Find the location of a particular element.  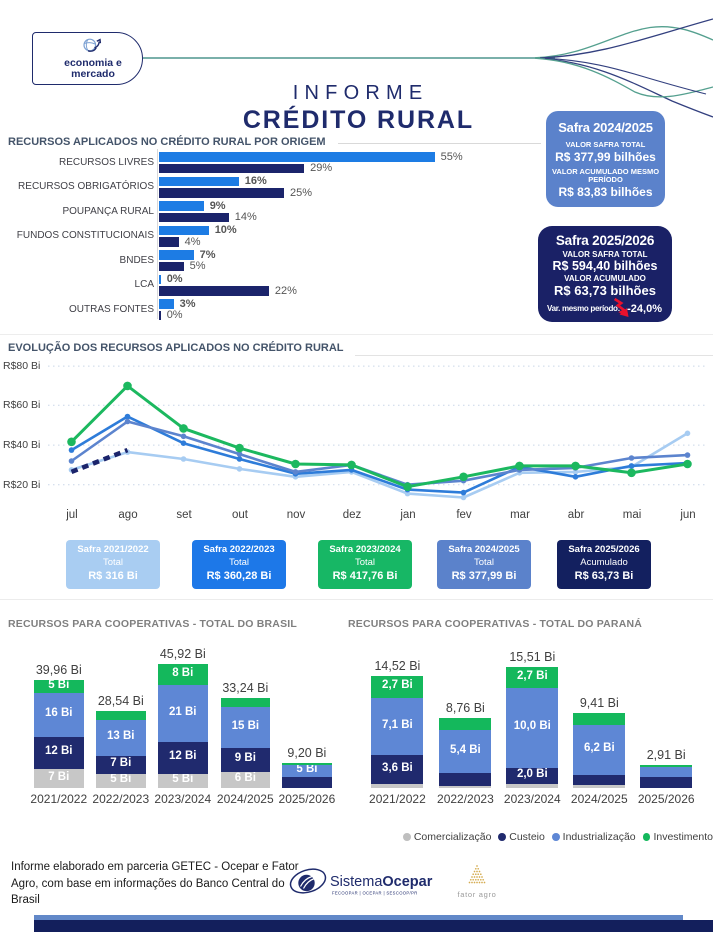

svg-text: SistemaOcepar is located at coordinates (381, 882).